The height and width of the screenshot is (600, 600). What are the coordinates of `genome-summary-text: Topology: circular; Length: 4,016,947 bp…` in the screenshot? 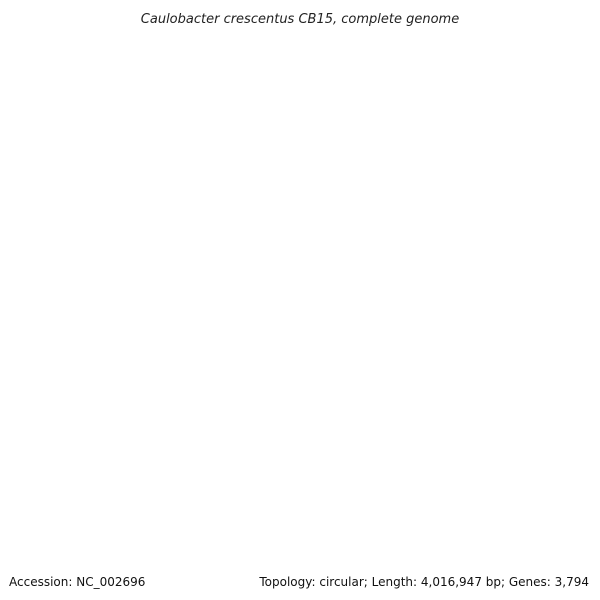 It's located at (423, 582).